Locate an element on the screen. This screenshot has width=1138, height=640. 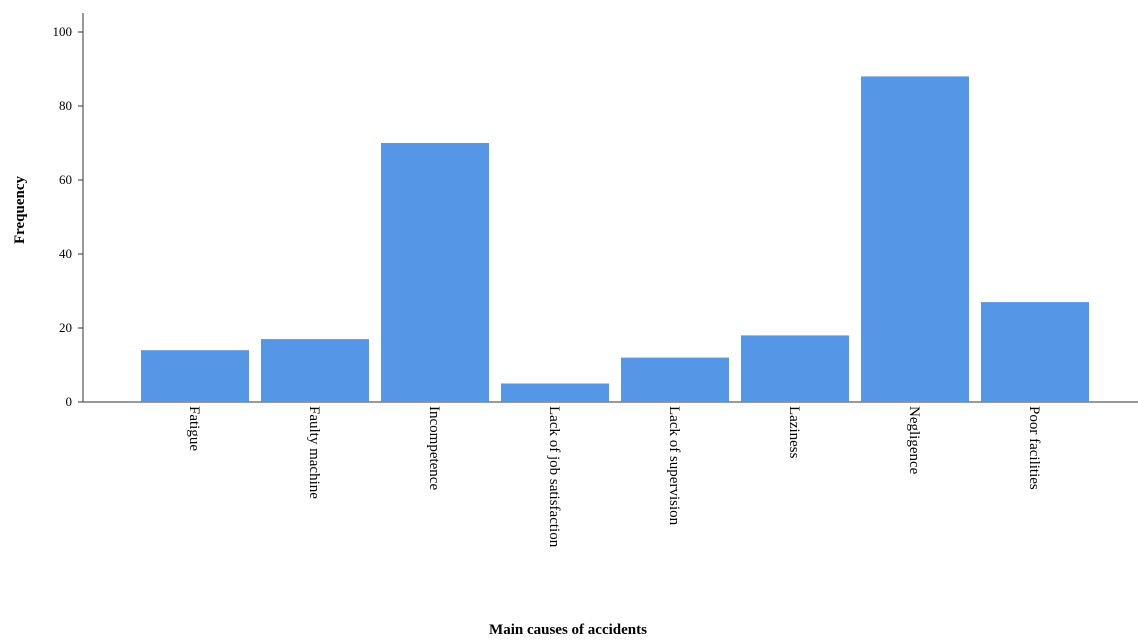
bar-lack-of-job-satisfaction is located at coordinates (555, 392).